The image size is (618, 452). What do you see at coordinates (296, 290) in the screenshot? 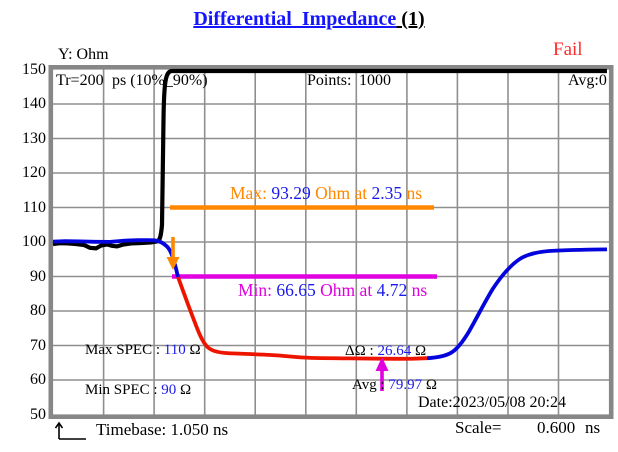
I see `min-value: 66.65` at bounding box center [296, 290].